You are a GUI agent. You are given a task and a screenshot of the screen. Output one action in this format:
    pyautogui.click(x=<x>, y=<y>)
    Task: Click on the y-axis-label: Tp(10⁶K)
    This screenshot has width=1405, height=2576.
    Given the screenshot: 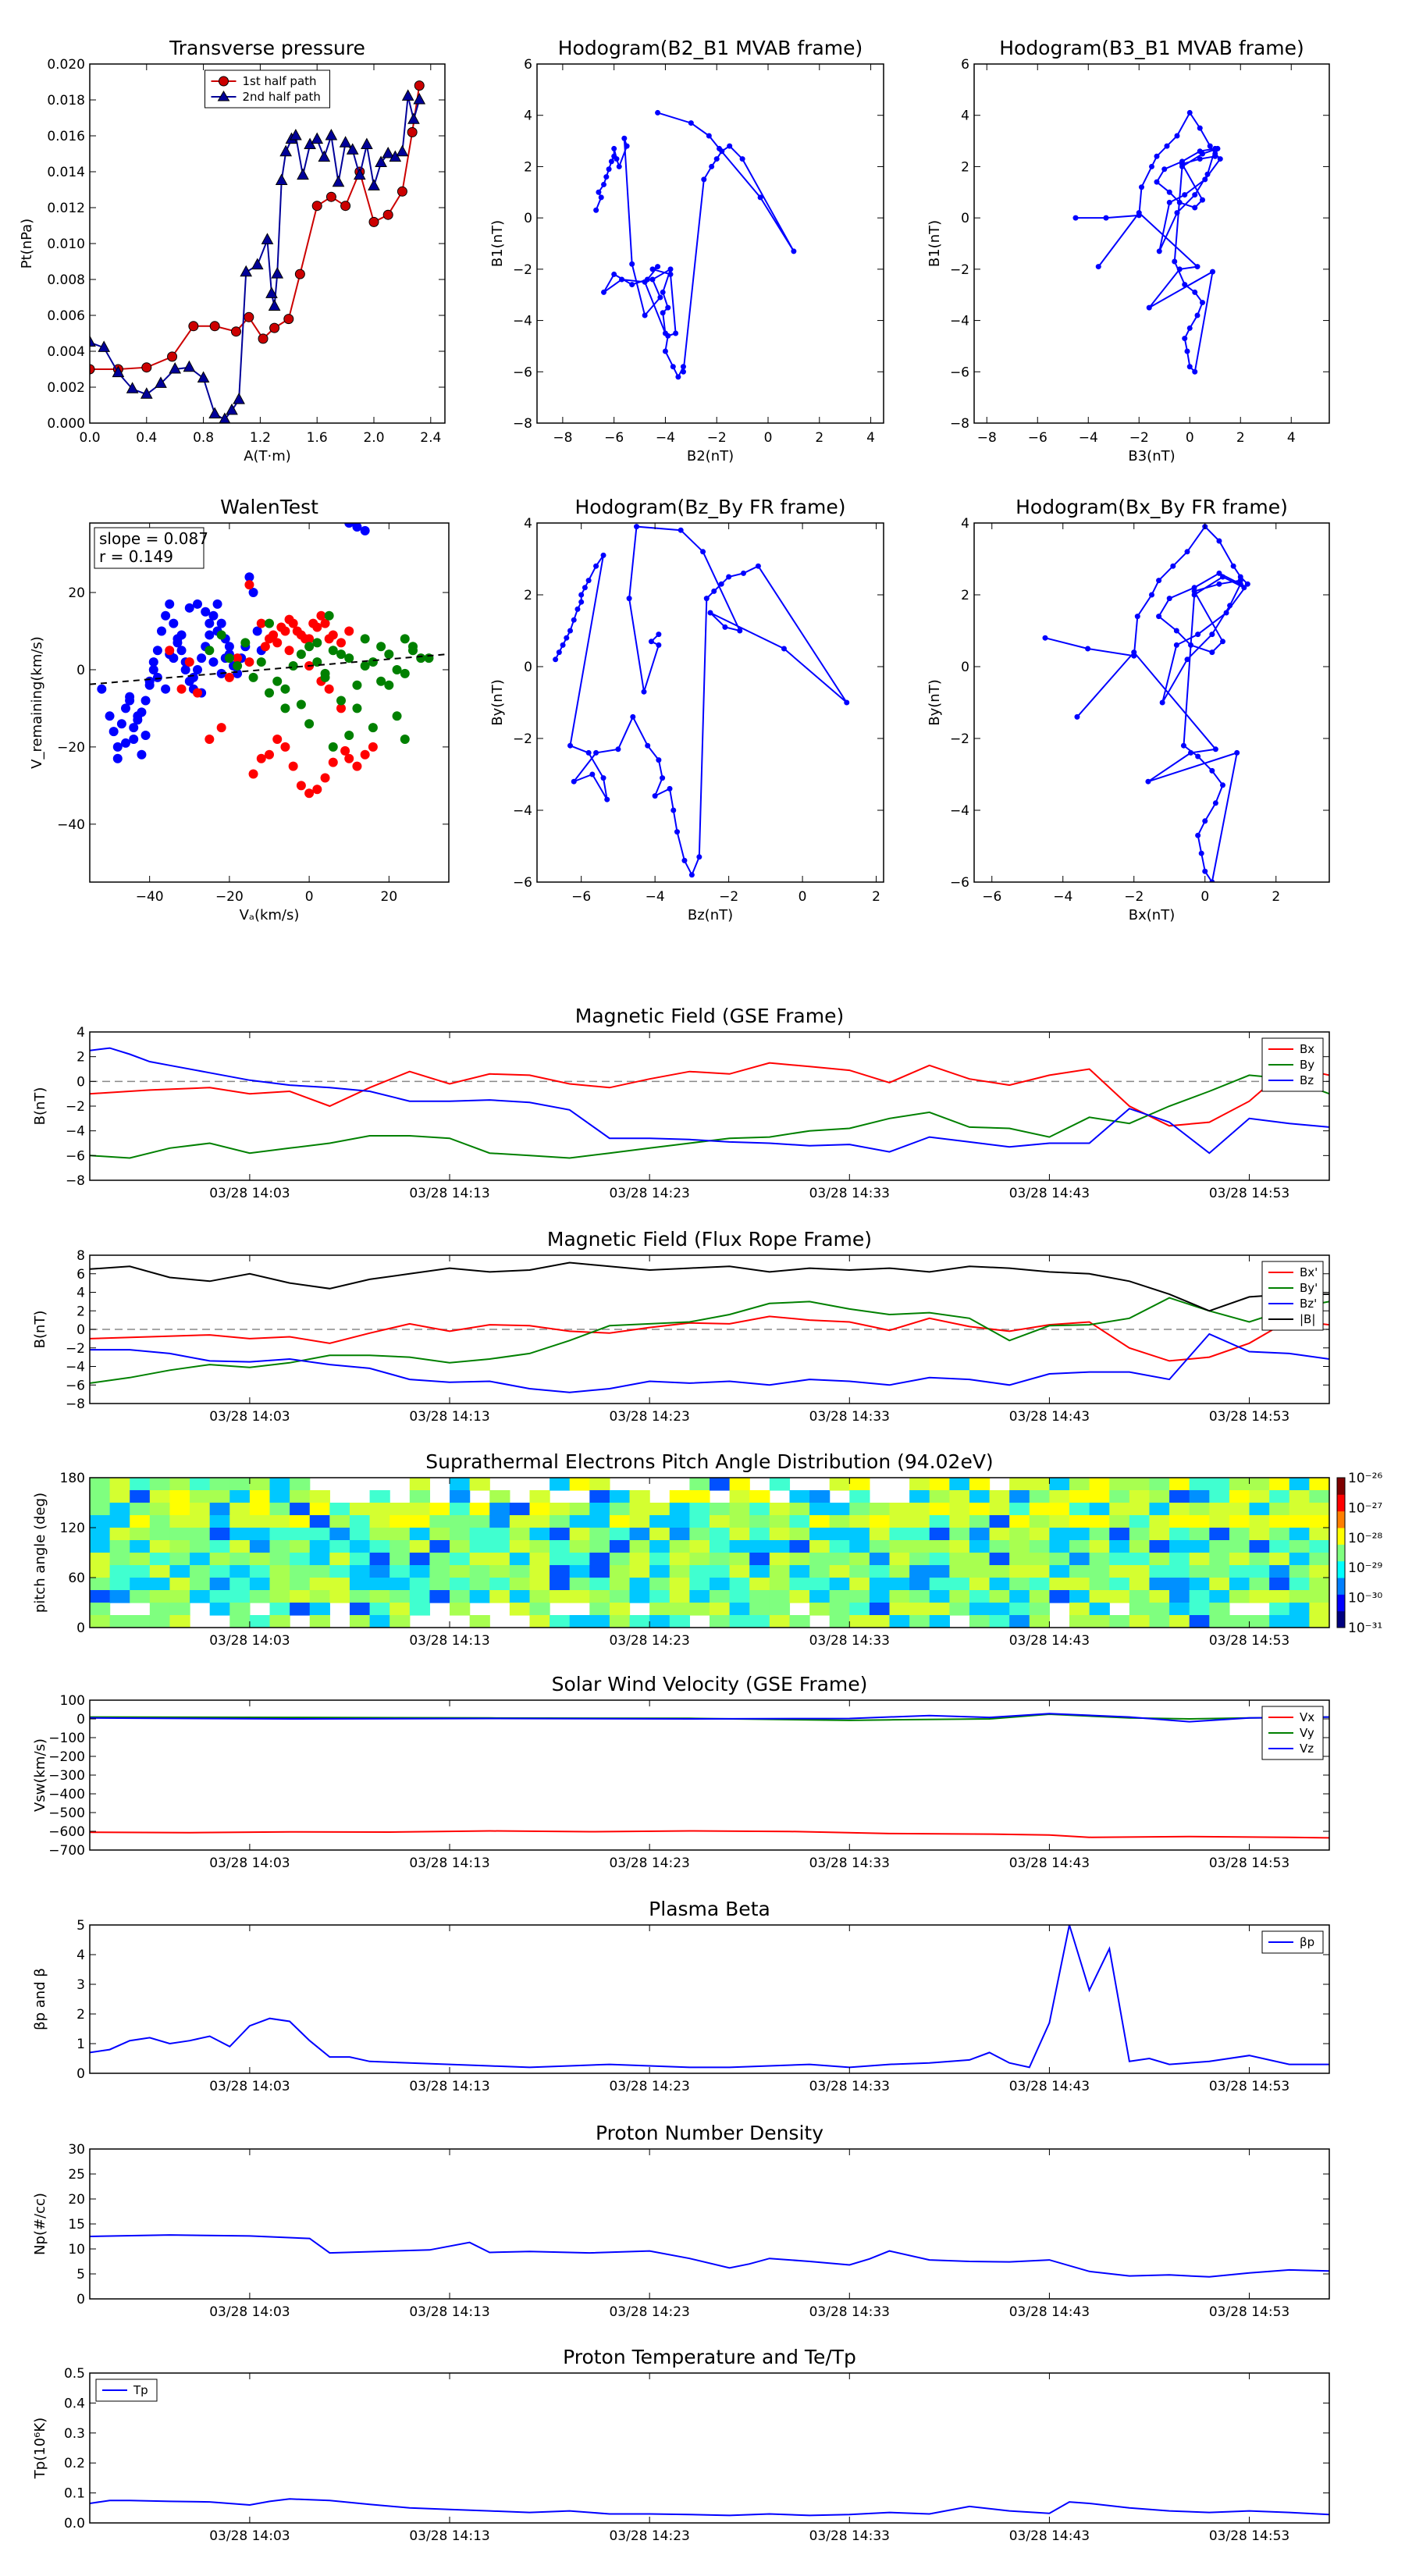 What is the action you would take?
    pyautogui.click(x=40, y=2448)
    